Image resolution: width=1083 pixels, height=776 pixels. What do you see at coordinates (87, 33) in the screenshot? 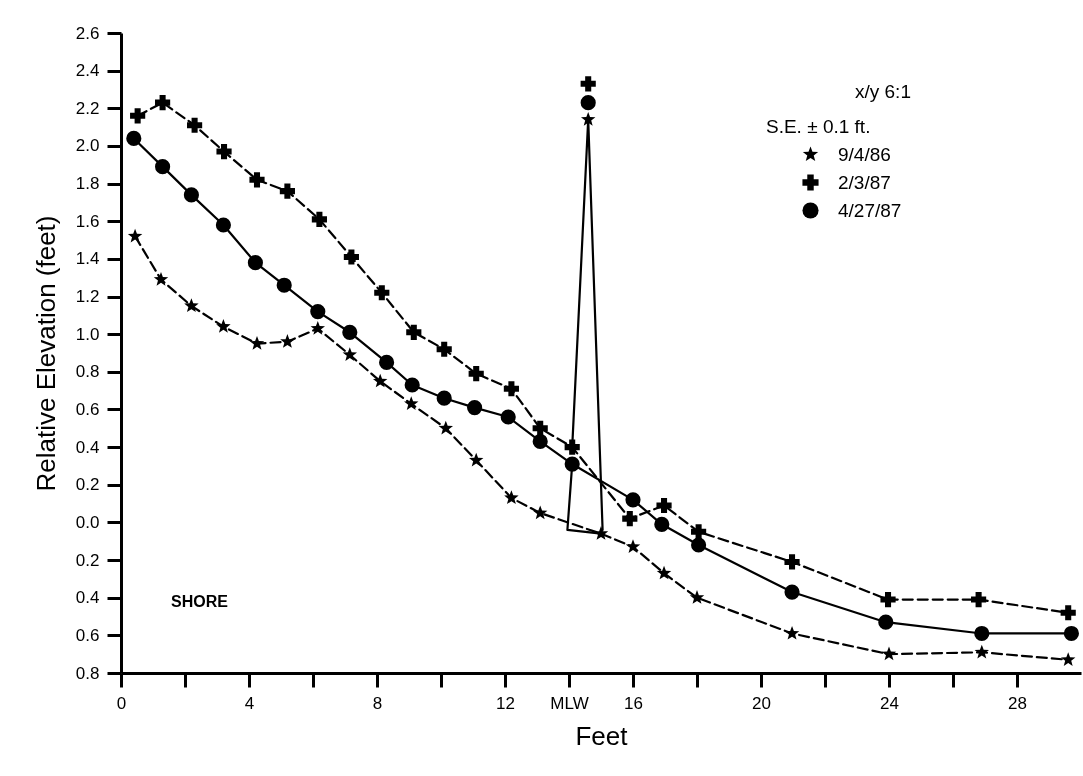
I see `y-tick-label: 2.6` at bounding box center [87, 33].